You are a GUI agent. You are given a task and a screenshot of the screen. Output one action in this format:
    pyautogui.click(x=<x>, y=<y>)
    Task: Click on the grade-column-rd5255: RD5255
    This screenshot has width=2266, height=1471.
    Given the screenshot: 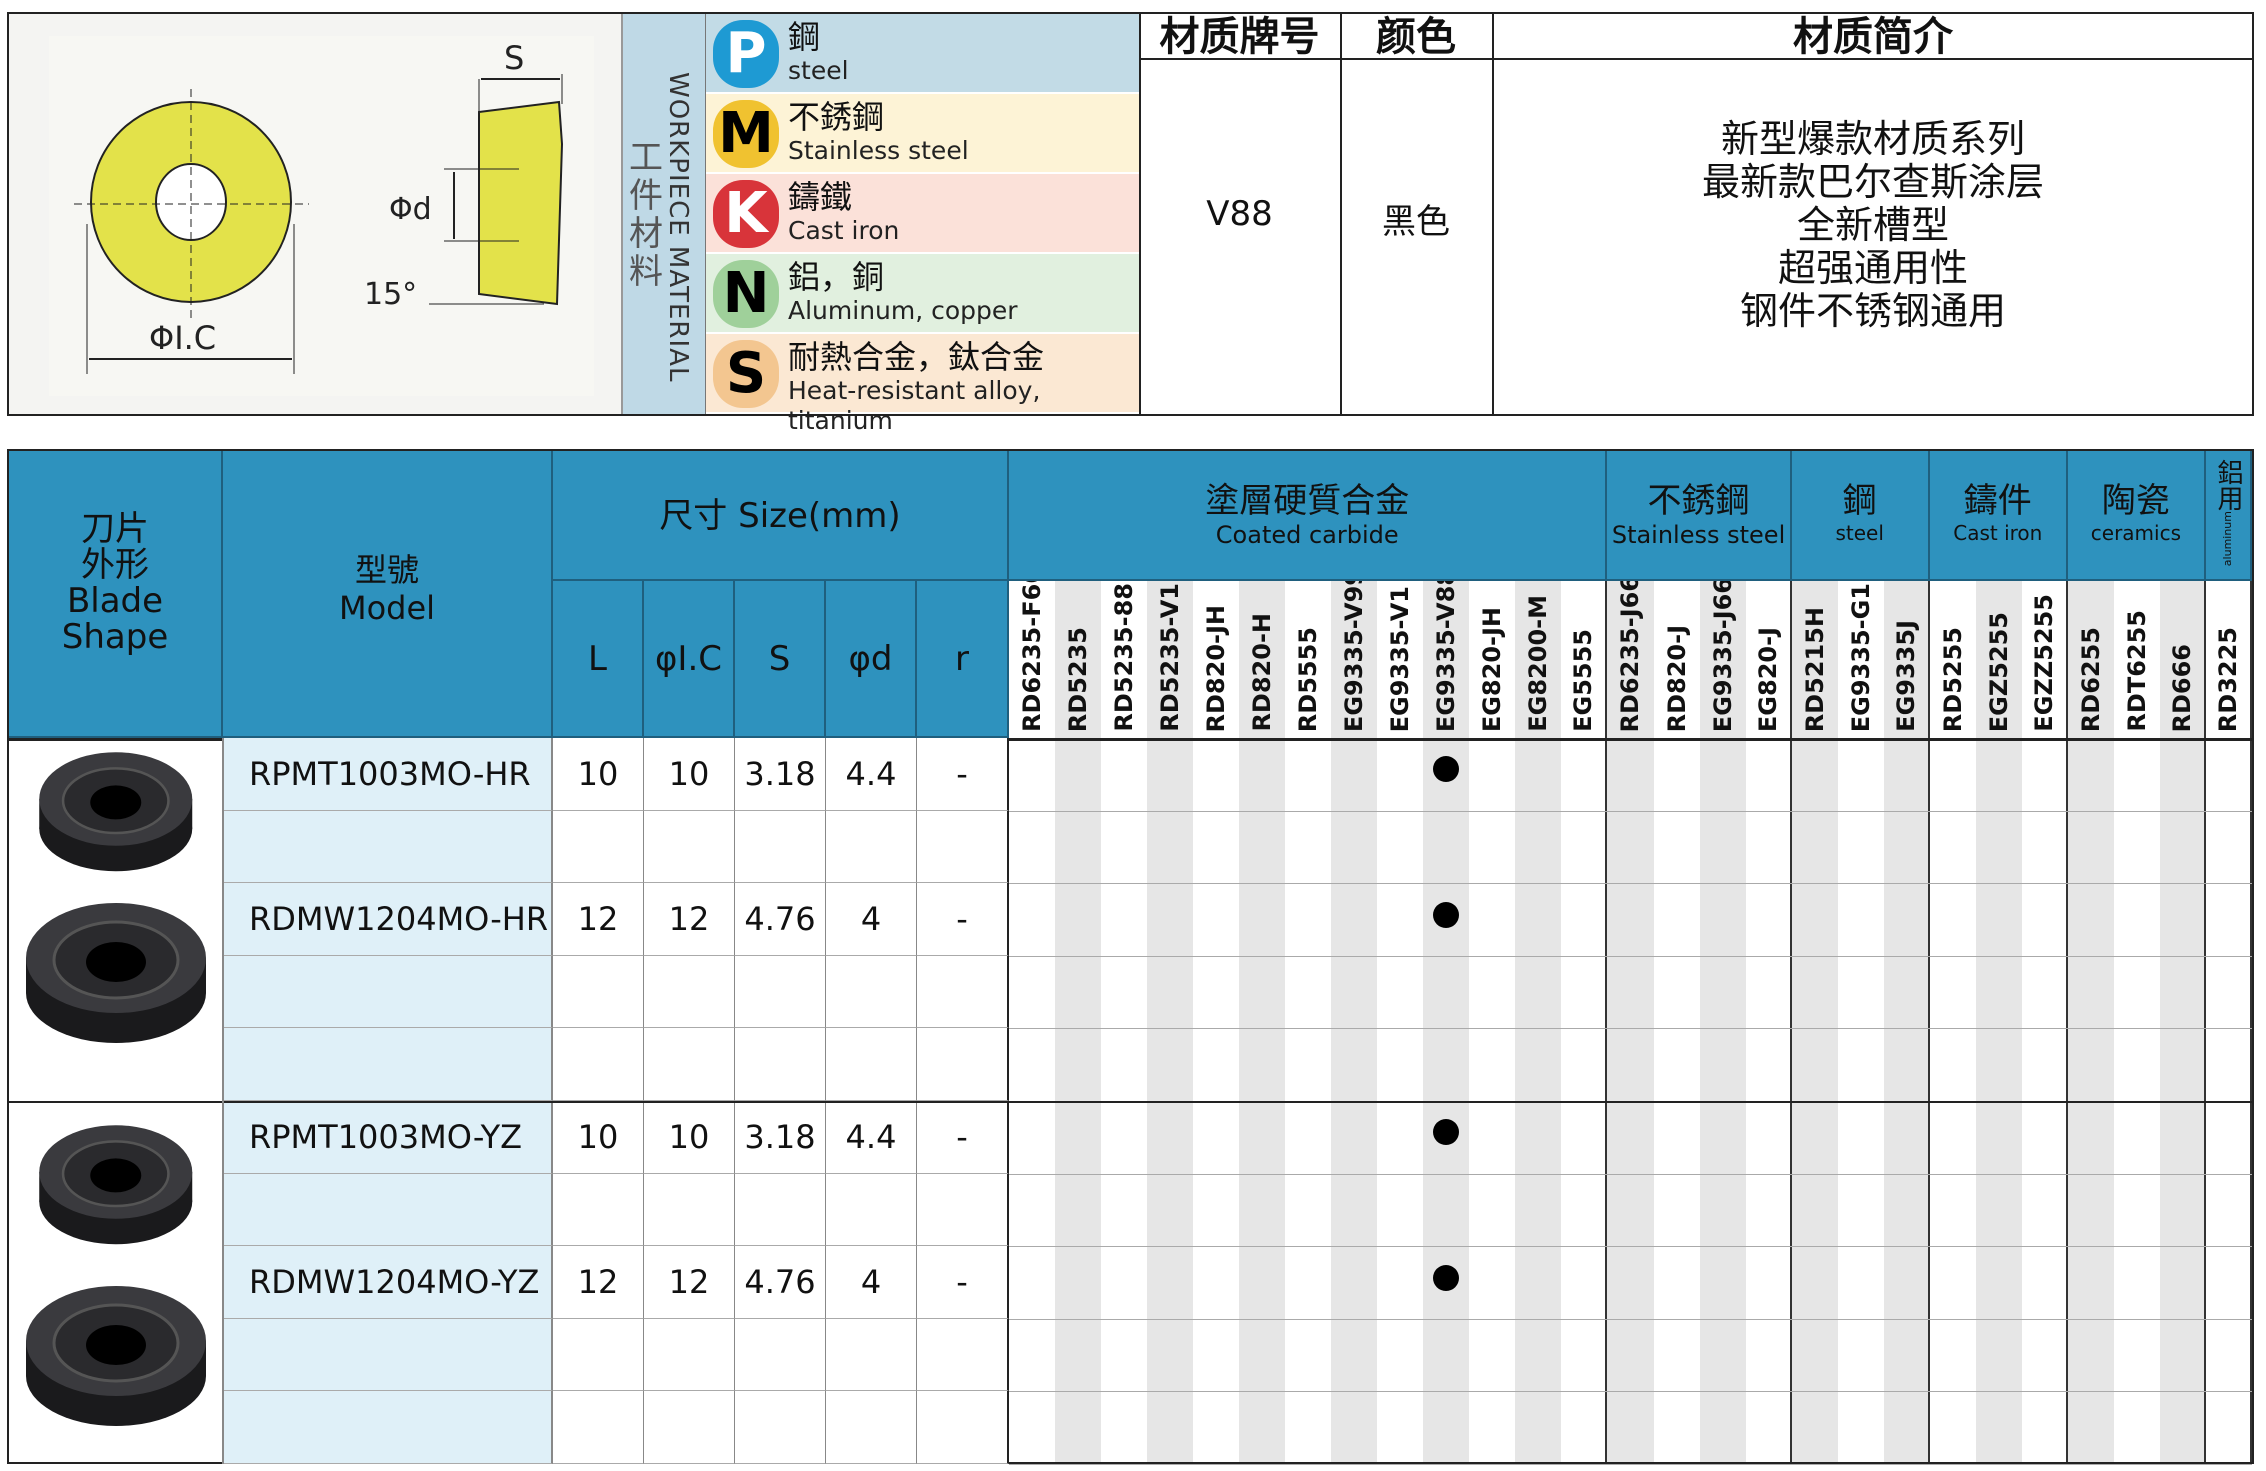 What is the action you would take?
    pyautogui.click(x=1952, y=1021)
    